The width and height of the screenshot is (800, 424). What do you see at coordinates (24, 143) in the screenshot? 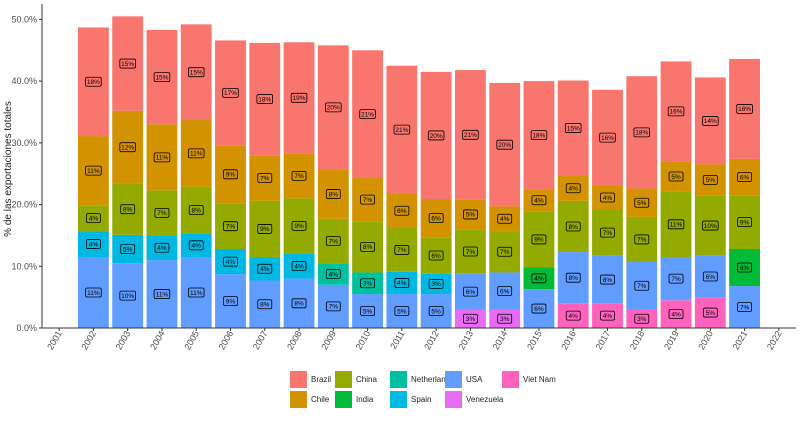
I see `y-tick-label: 30.0%` at bounding box center [24, 143].